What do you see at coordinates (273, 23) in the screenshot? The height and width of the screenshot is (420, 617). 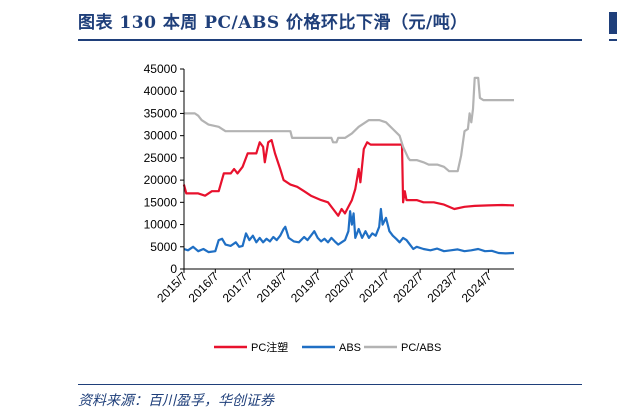 I see `chart-title: 图表 130 本周 PC/ABS 价格环比下滑（元/吨）` at bounding box center [273, 23].